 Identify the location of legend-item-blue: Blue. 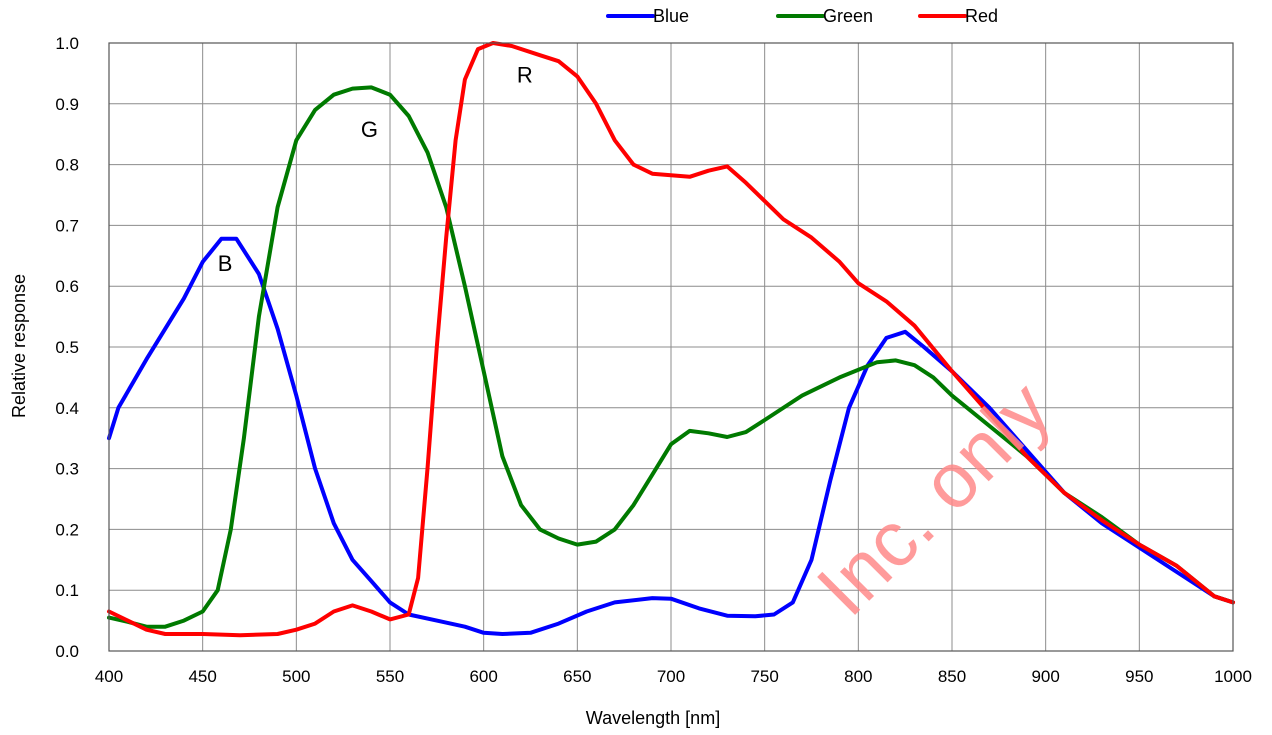
(647, 16).